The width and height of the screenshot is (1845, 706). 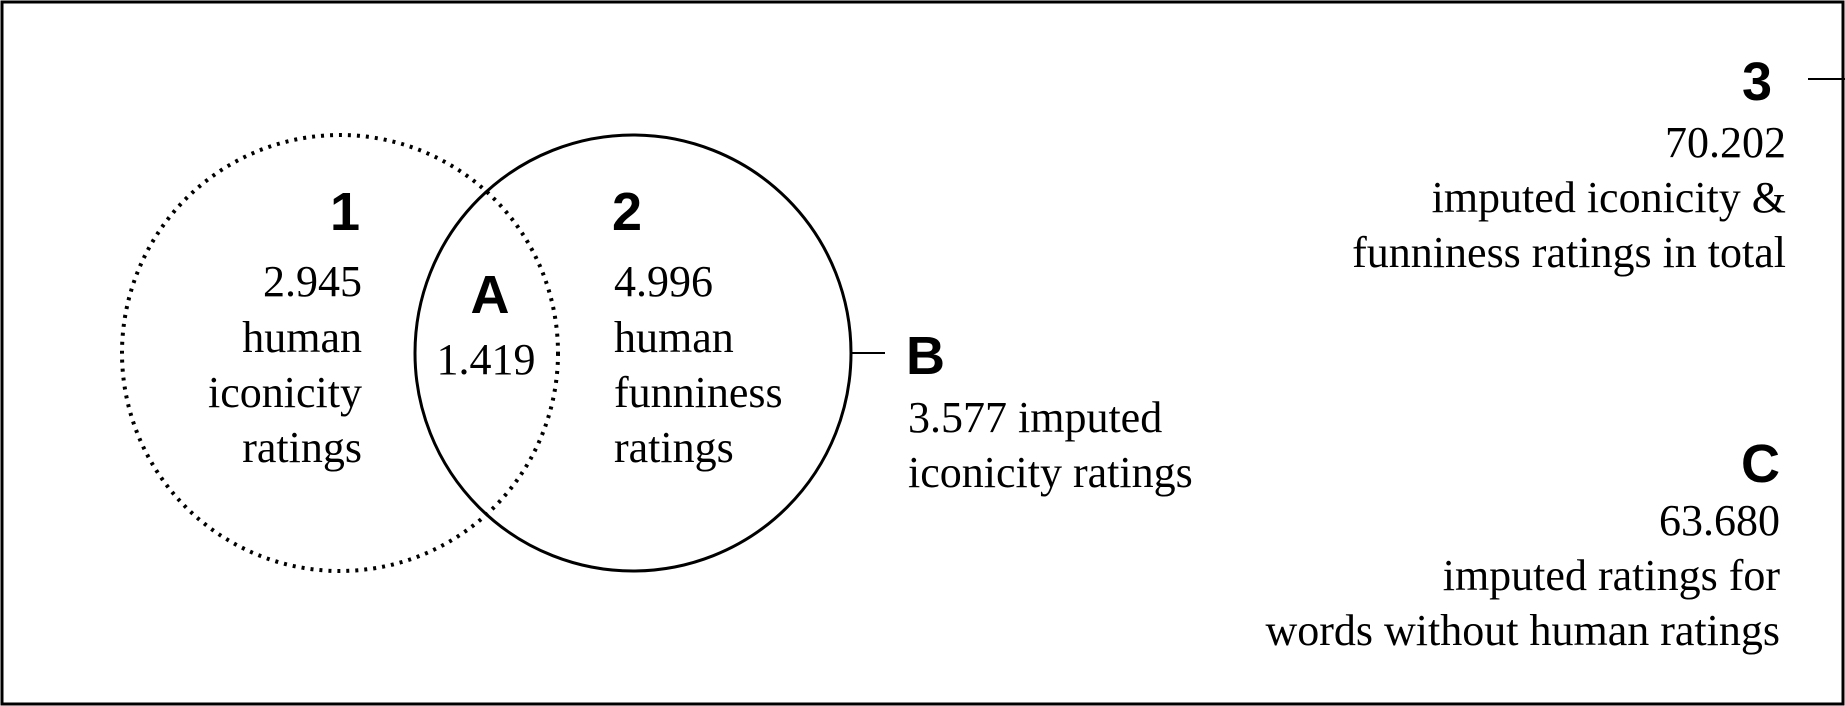 I want to click on region-2-line-1: human, so click(x=674, y=337).